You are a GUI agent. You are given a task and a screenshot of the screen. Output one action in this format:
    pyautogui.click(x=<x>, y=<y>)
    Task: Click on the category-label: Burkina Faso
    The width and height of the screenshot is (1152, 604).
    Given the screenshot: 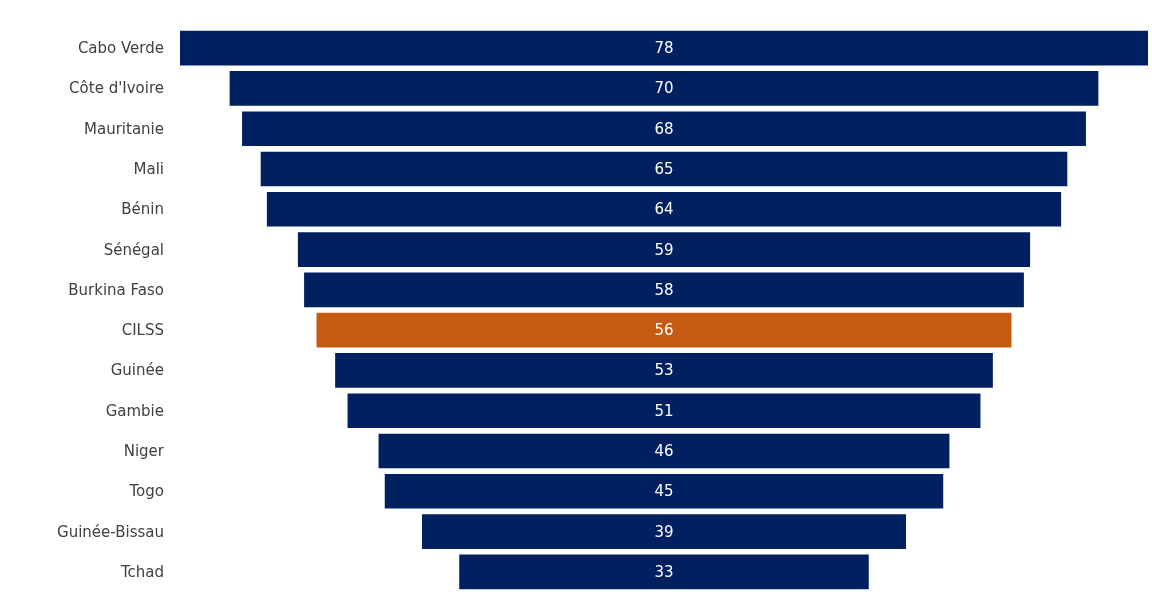 What is the action you would take?
    pyautogui.click(x=116, y=289)
    